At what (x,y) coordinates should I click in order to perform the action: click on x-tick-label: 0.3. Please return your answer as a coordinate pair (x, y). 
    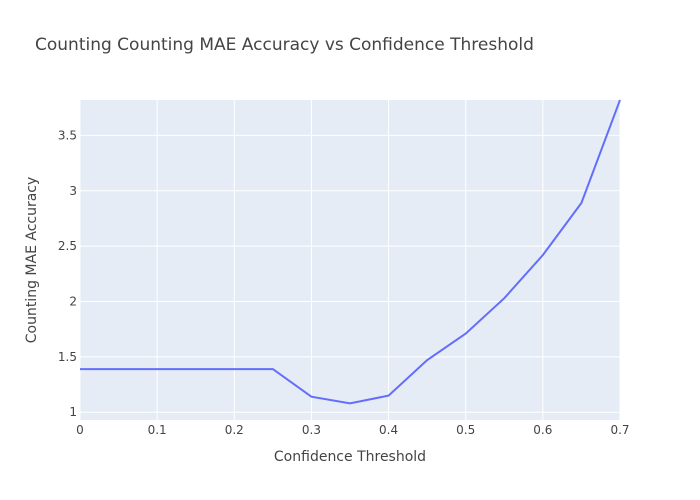
    Looking at the image, I should click on (311, 430).